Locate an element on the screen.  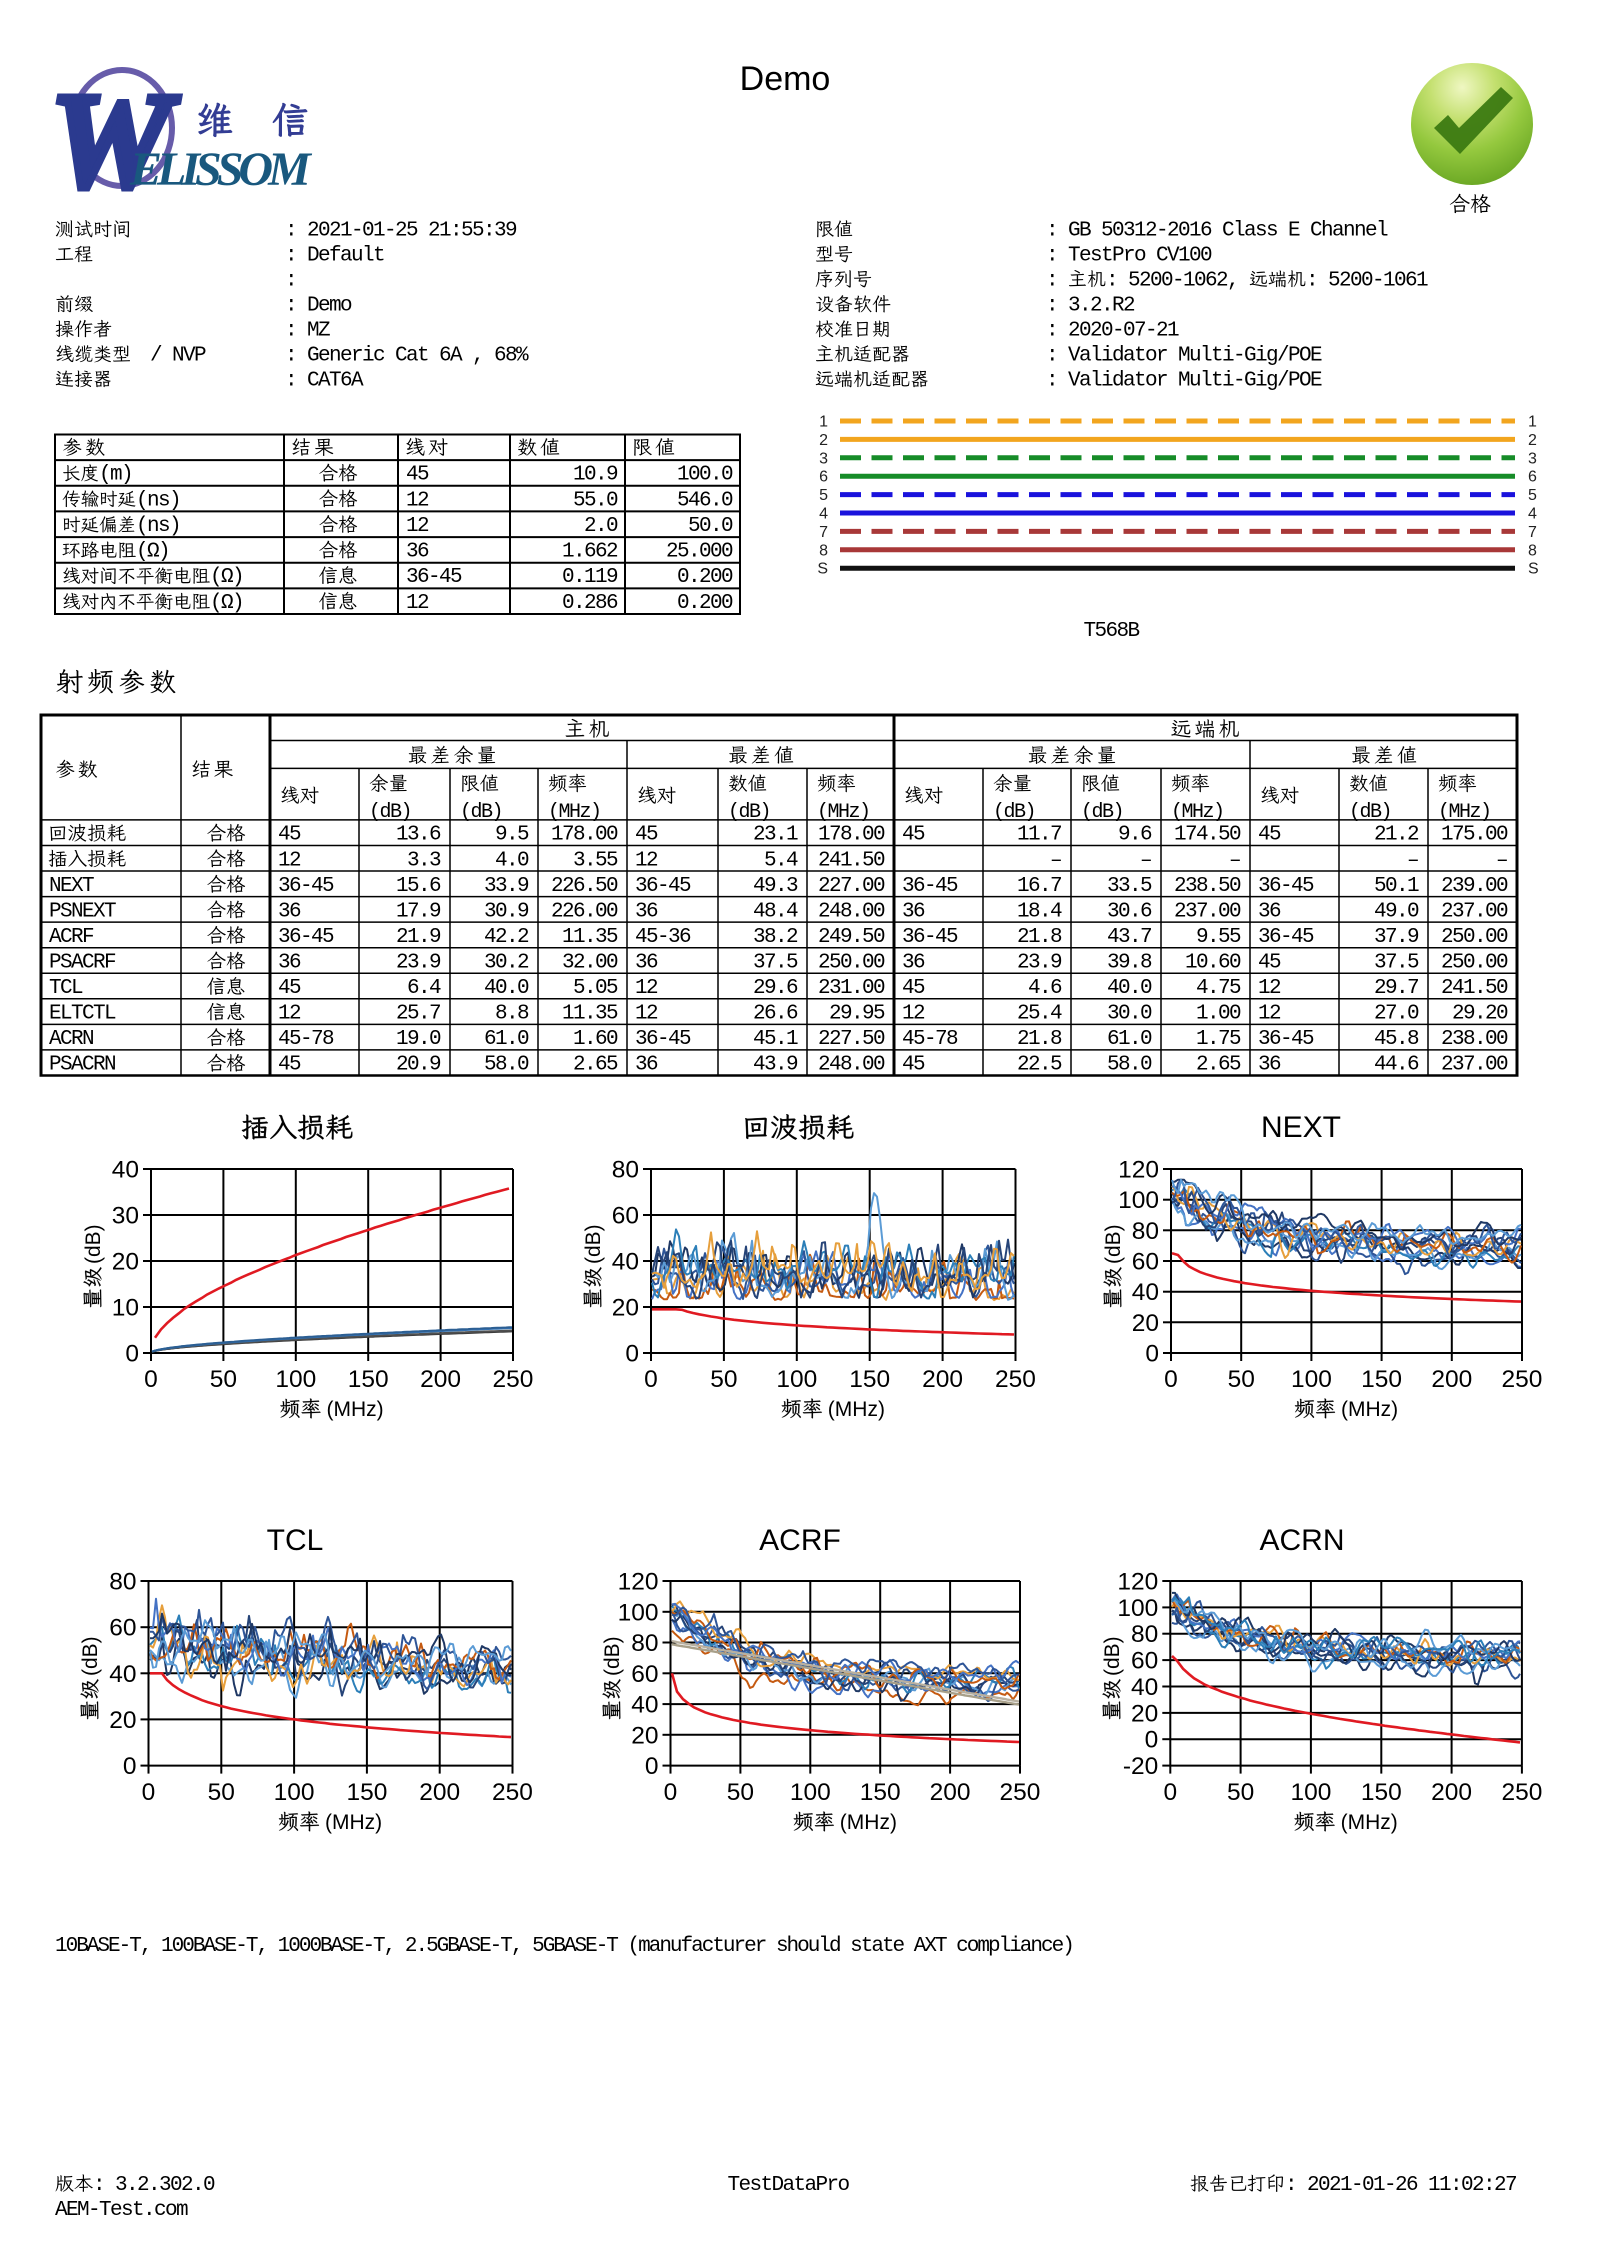
svg-text: 227.50 is located at coordinates (851, 1039).